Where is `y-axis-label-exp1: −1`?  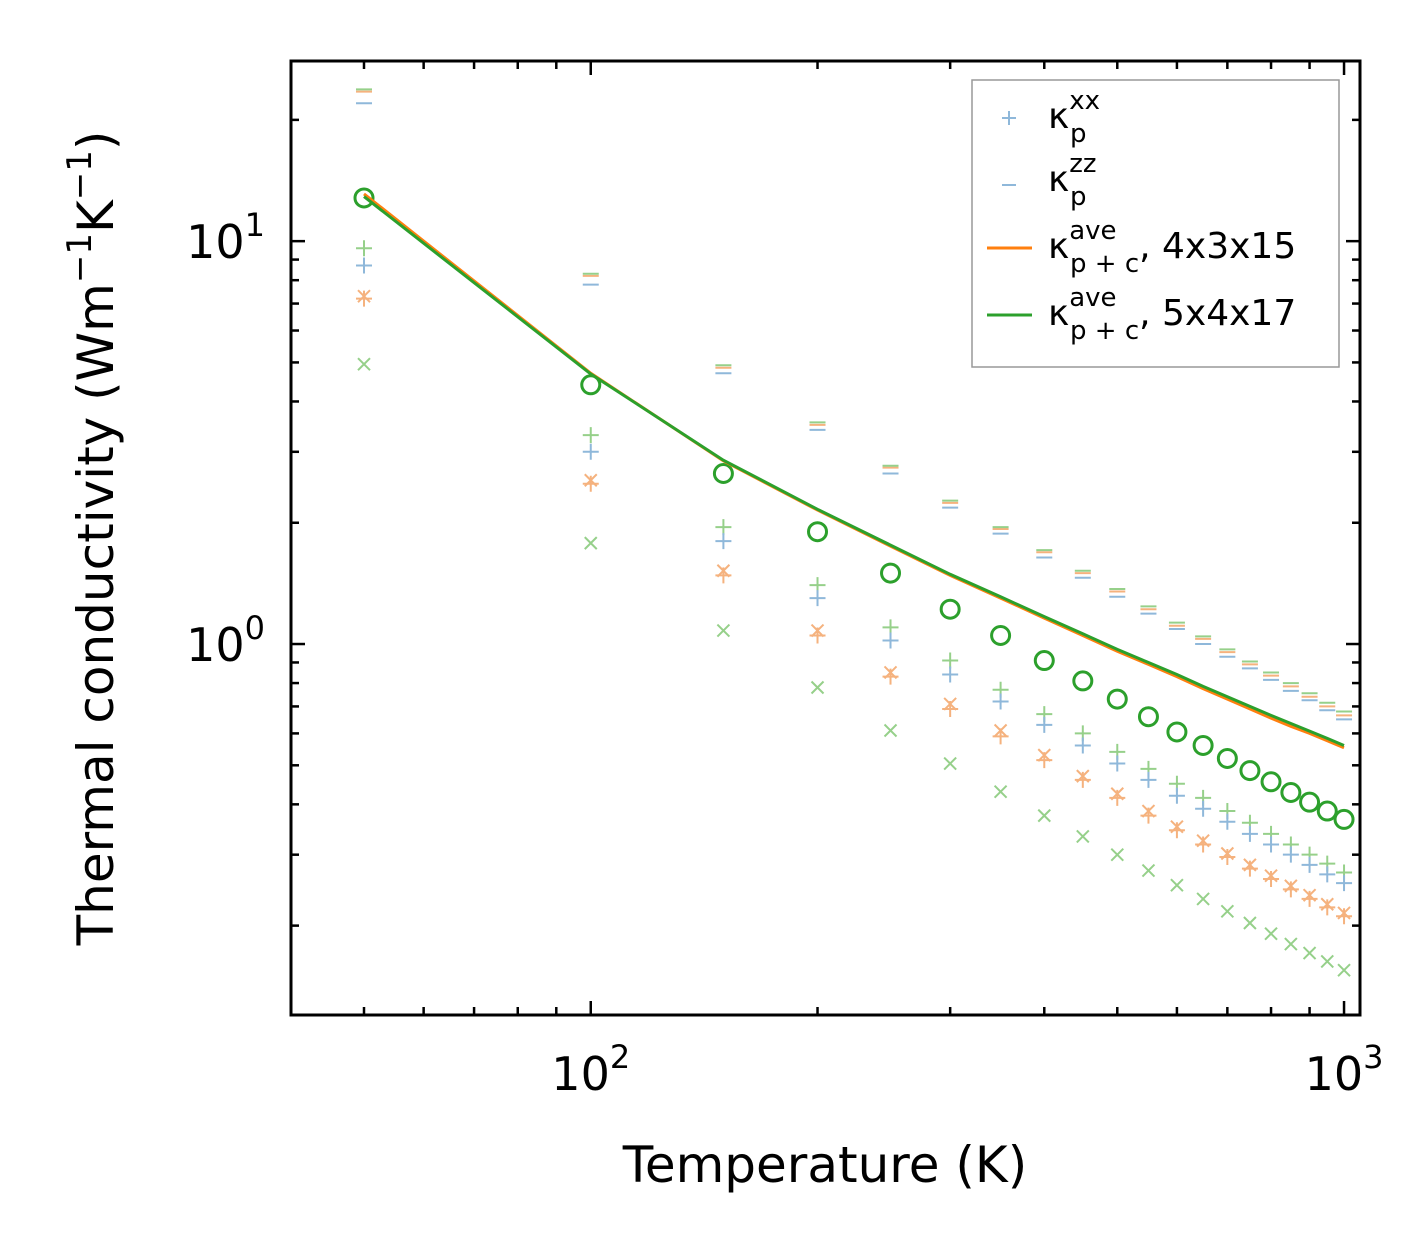 y-axis-label-exp1: −1 is located at coordinates (80, 258).